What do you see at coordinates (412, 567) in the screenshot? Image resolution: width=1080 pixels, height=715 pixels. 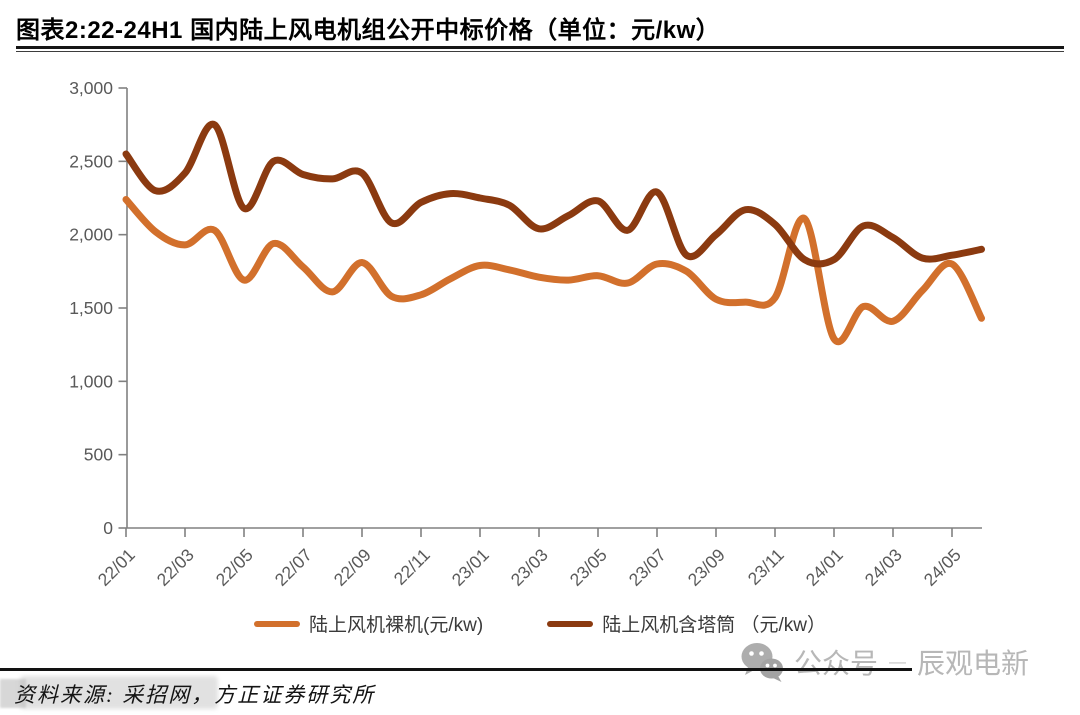 I see `x-tick-label: 22/11` at bounding box center [412, 567].